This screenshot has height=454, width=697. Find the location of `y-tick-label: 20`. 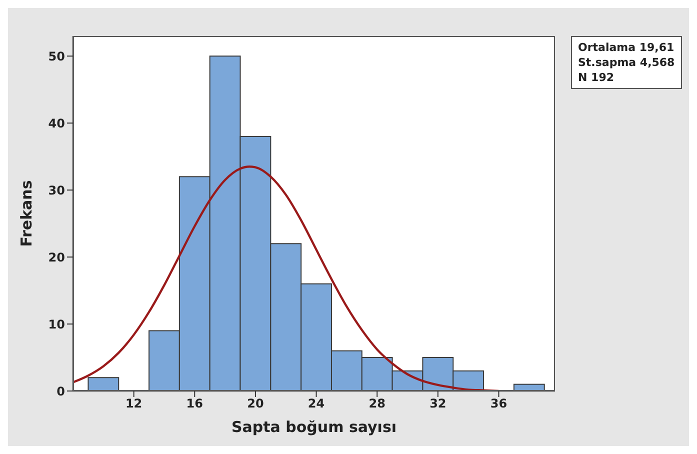

y-tick-label: 20 is located at coordinates (56, 257).